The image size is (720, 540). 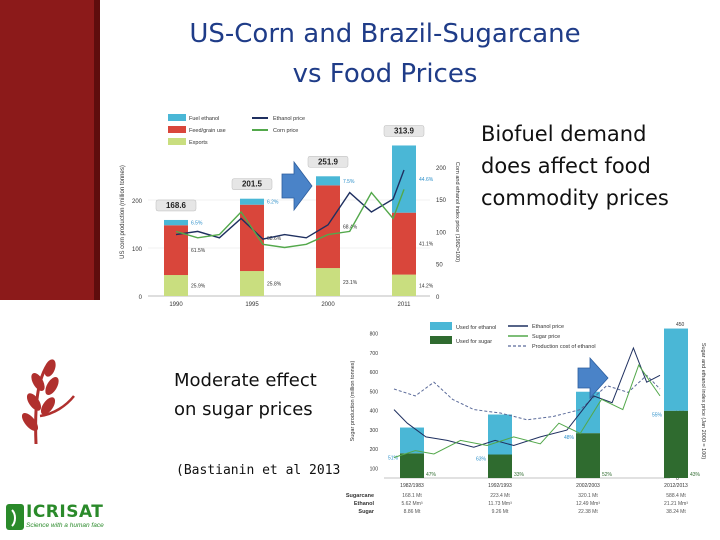 What do you see at coordinates (198, 287) in the screenshot?
I see `chart1-percent-label: 25.9%` at bounding box center [198, 287].